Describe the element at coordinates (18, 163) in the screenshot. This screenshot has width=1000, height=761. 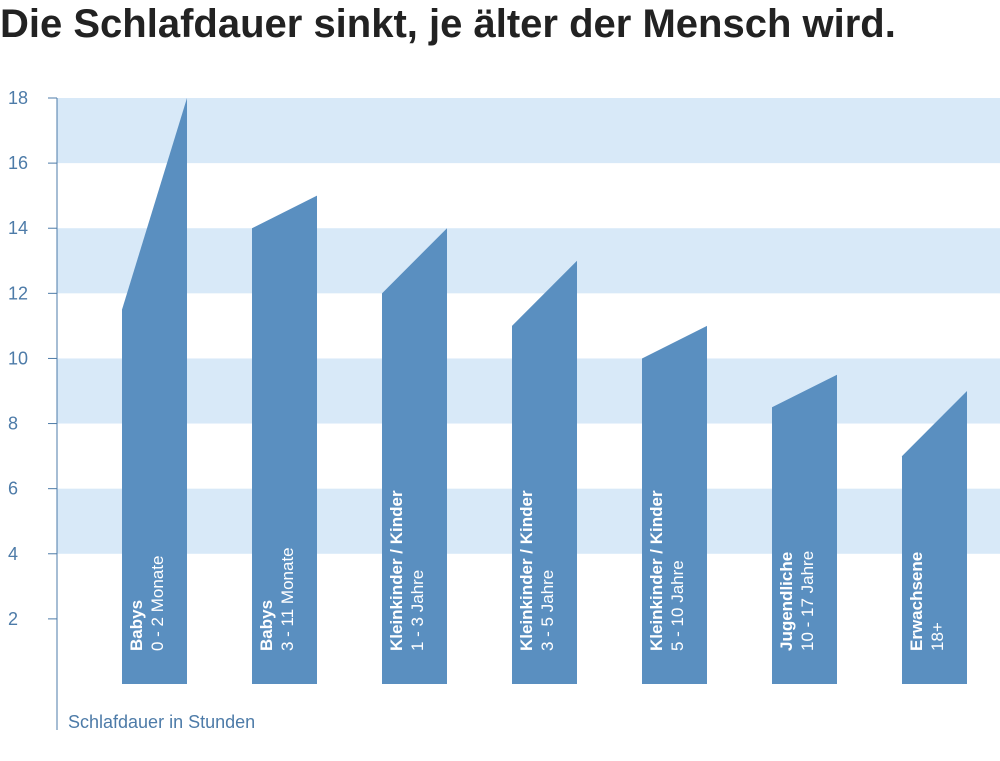
I see `y-tick-label: 16` at that location.